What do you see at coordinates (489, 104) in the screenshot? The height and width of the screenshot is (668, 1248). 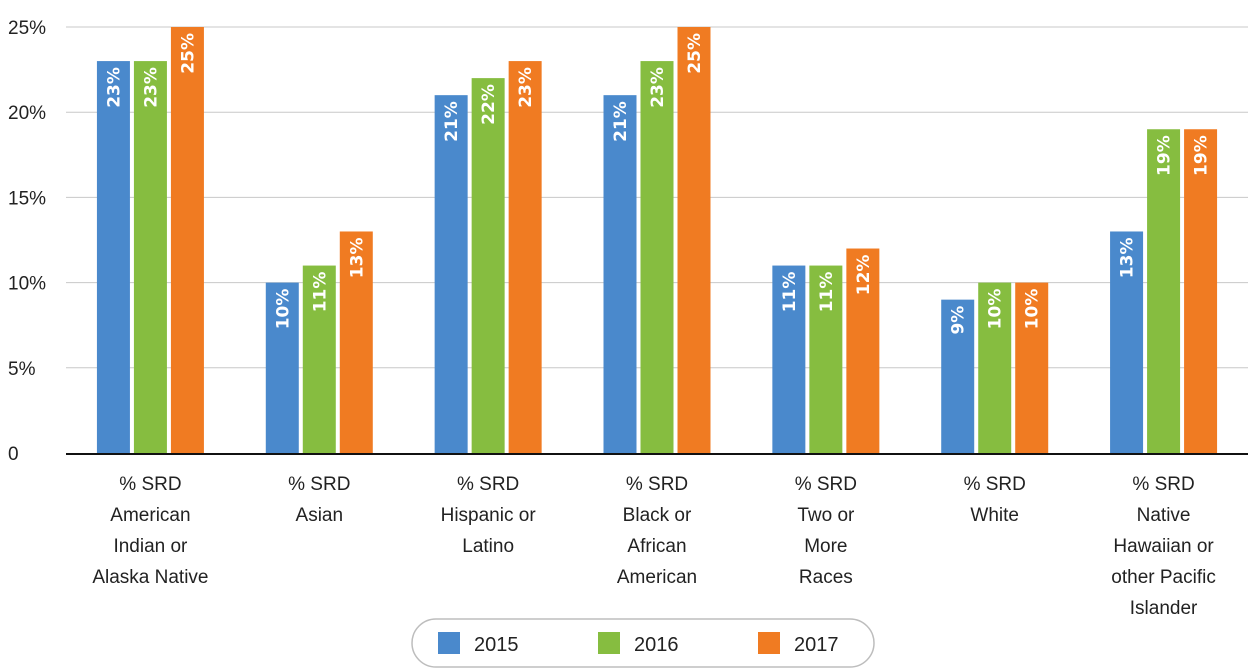 I see `data-label: 22%` at bounding box center [489, 104].